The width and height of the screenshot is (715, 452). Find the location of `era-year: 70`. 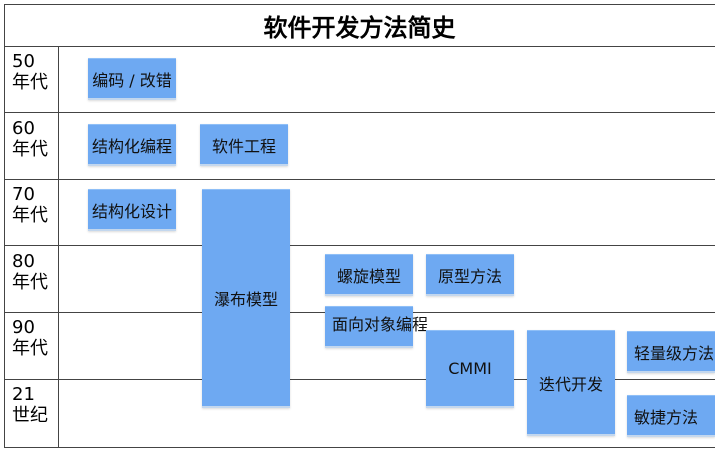

era-year: 70 is located at coordinates (23, 194).